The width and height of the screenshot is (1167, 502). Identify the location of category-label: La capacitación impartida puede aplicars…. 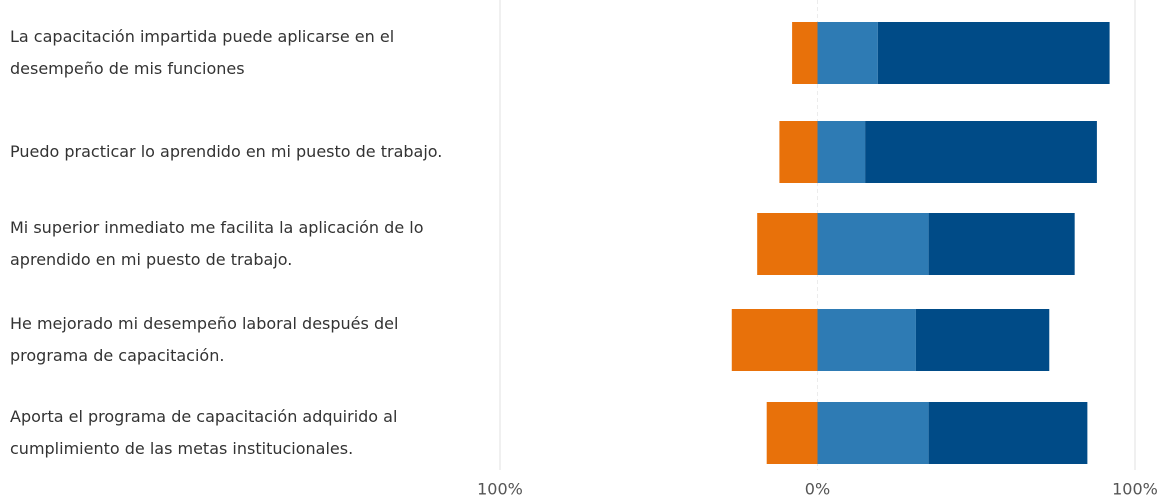
(202, 52).